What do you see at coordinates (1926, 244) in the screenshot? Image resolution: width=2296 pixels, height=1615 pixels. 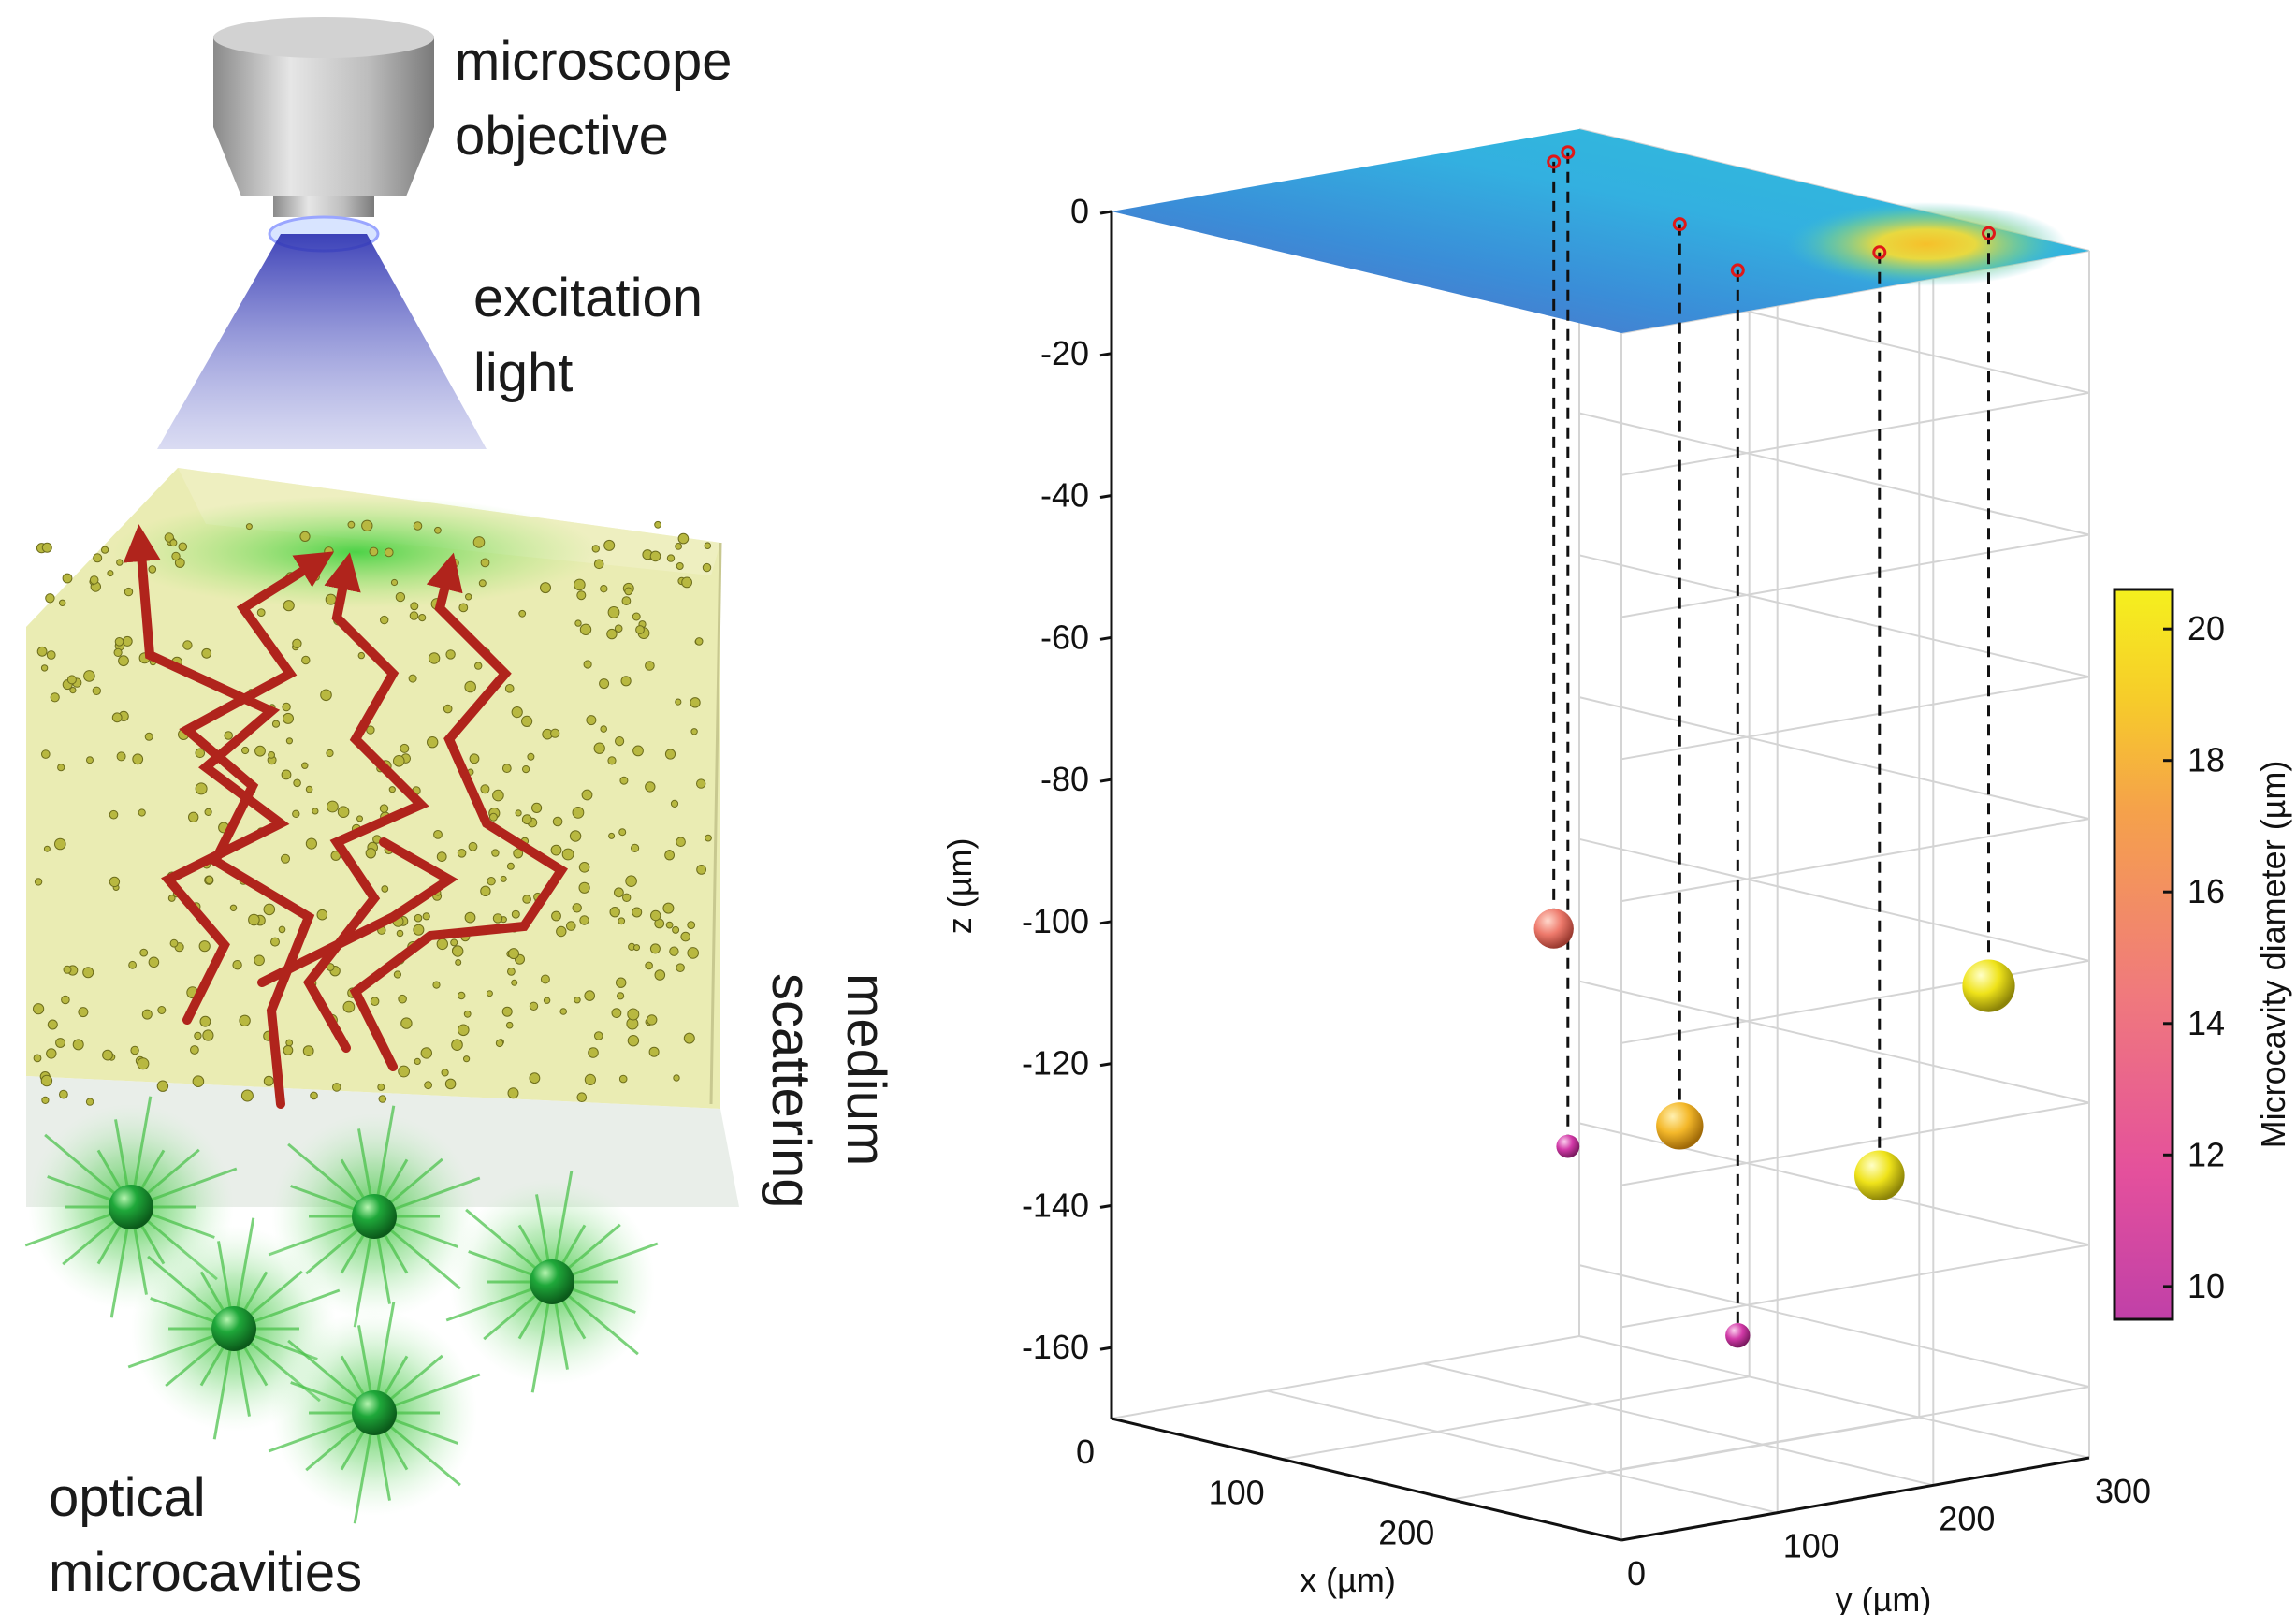 I see `surface-hotspot` at bounding box center [1926, 244].